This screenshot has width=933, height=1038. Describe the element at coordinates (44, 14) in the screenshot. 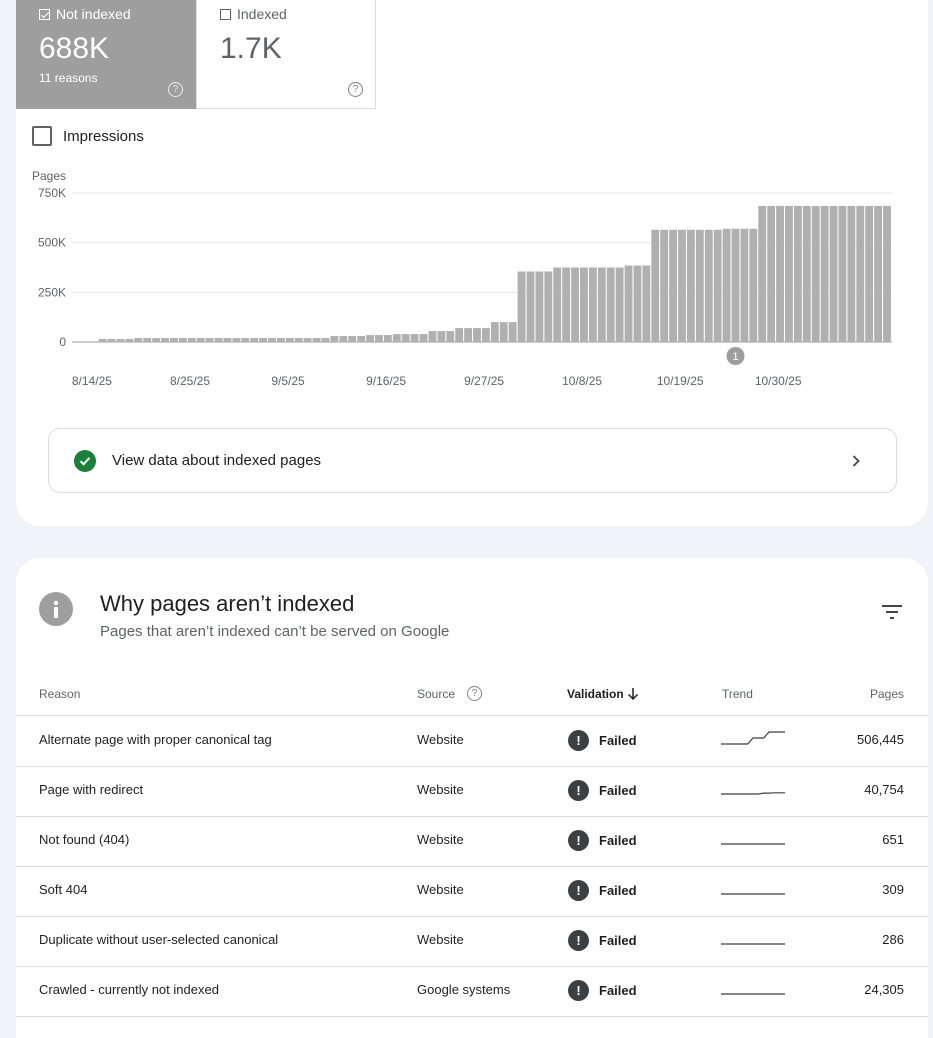

I see `checkbox-checked-icon` at that location.